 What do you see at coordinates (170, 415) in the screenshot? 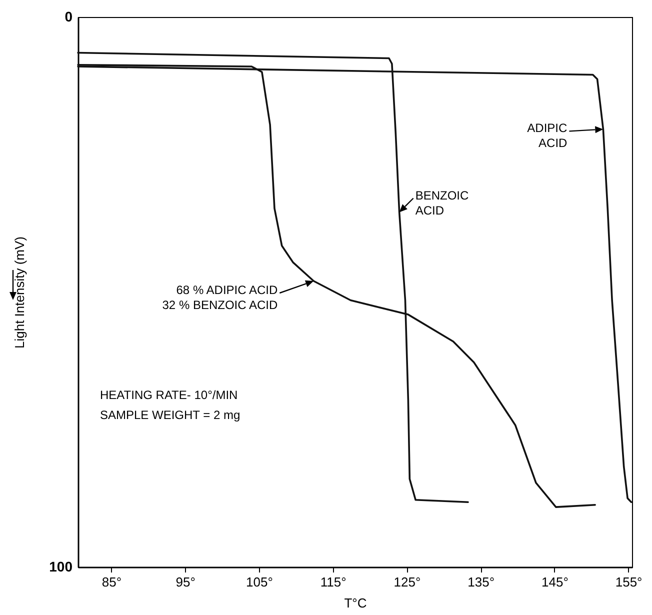
I see `annotation: SAMPLE WEIGHT = 2 mg` at bounding box center [170, 415].